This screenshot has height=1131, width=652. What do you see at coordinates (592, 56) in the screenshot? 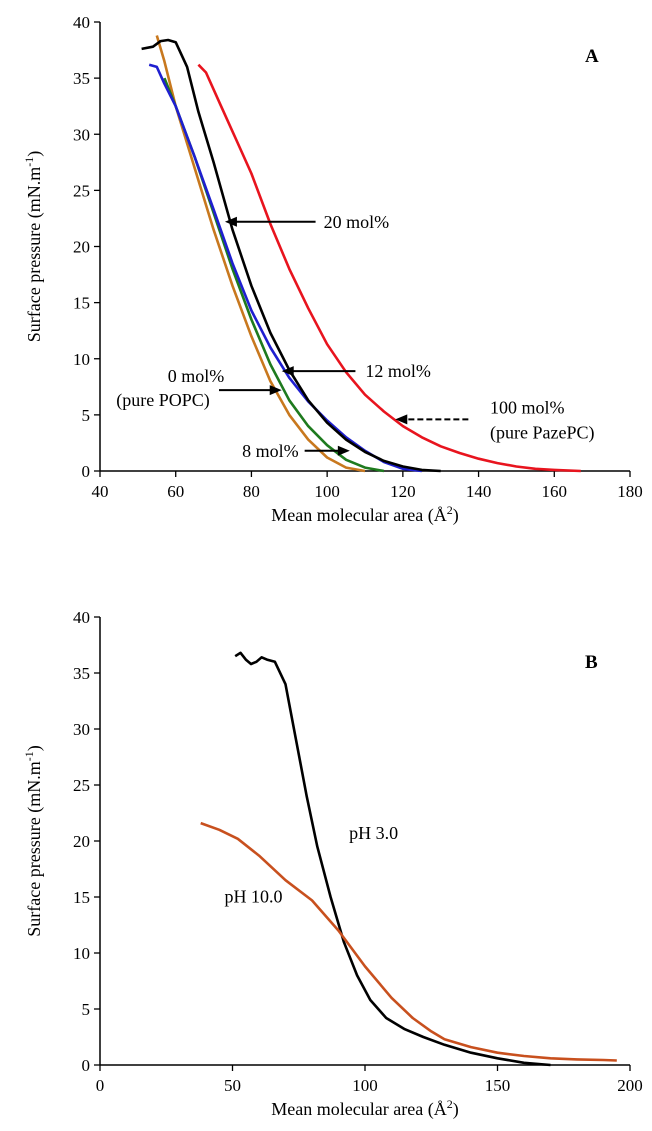
I see `panel-letter: A` at bounding box center [592, 56].